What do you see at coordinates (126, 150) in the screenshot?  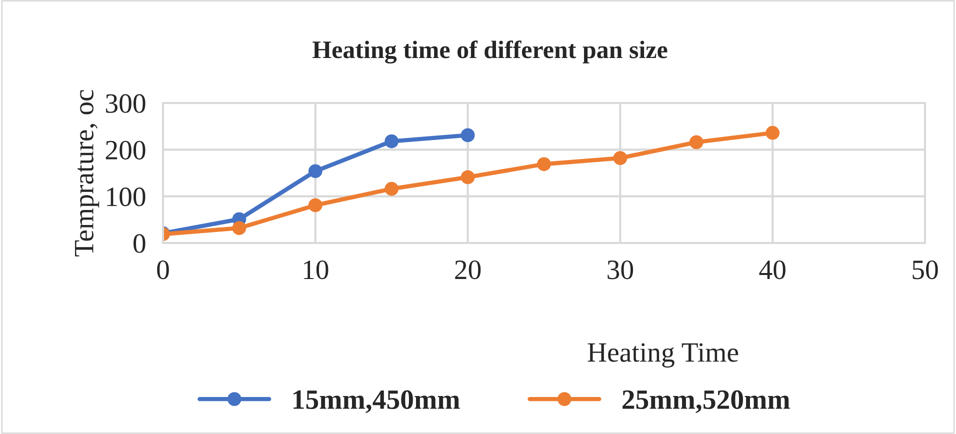 I see `y-tick-label: 200` at bounding box center [126, 150].